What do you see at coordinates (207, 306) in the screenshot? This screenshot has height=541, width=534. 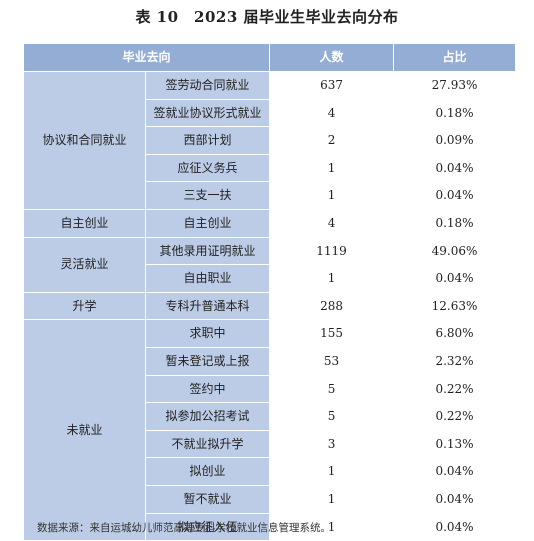 I see `subcategory-cell: 专科升普通本科` at bounding box center [207, 306].